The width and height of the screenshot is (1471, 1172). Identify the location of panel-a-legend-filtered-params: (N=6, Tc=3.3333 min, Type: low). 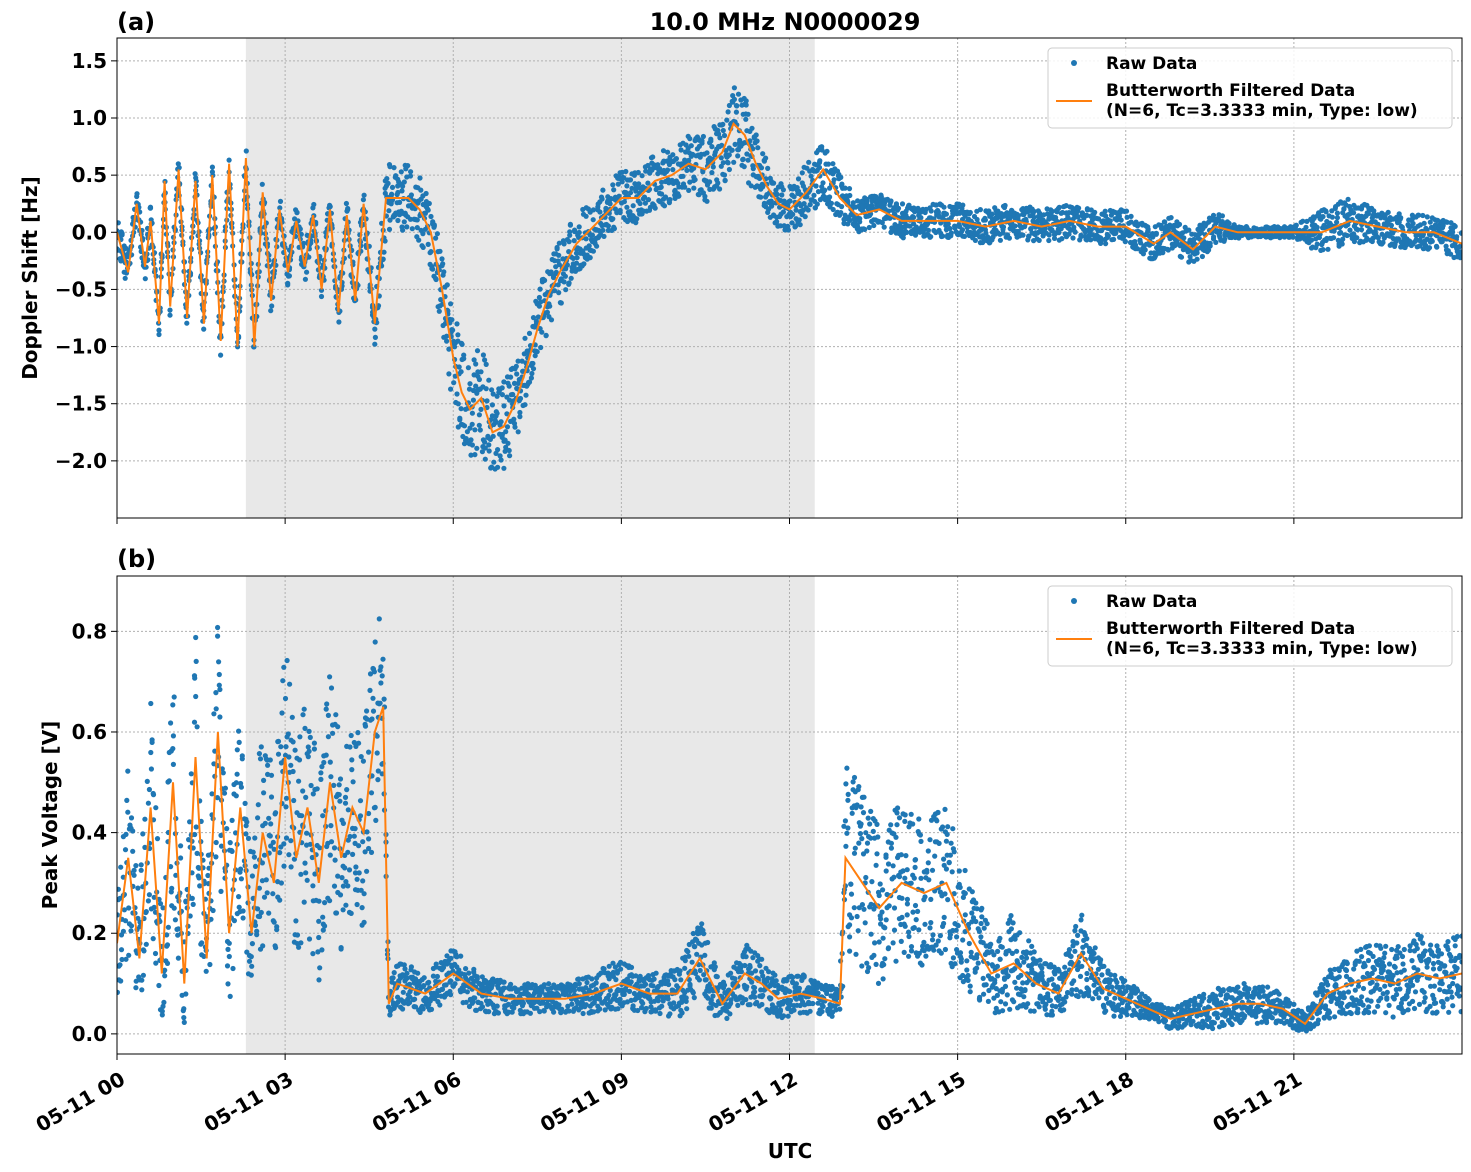
(1262, 111).